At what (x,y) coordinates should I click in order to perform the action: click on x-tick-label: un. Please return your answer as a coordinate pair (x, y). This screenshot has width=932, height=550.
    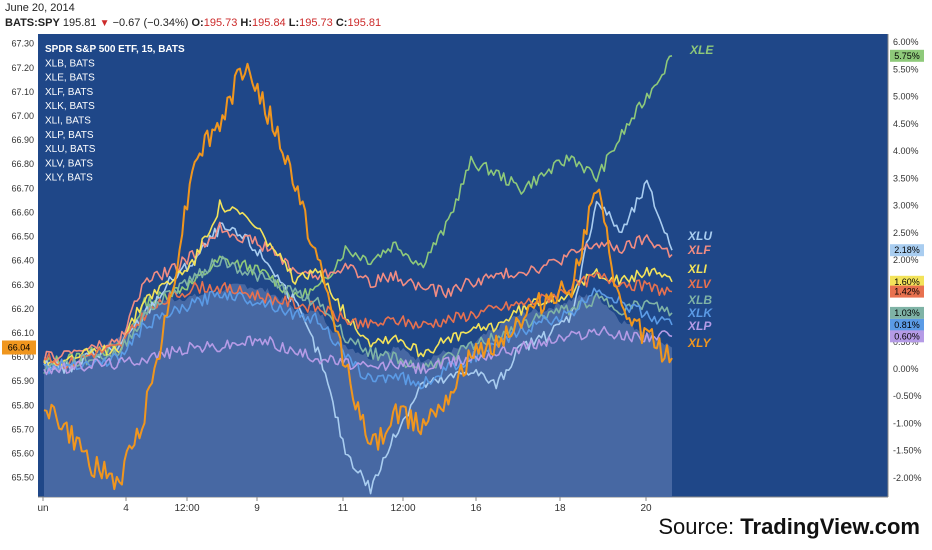
    Looking at the image, I should click on (42, 508).